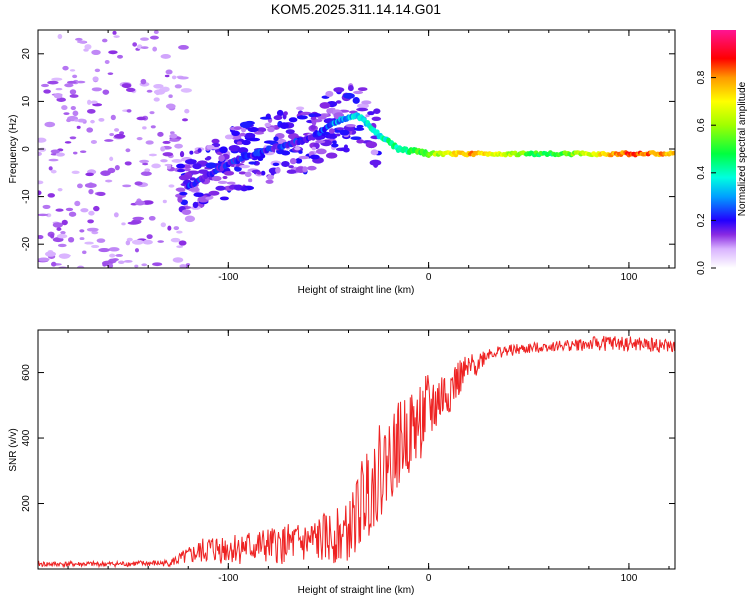 This screenshot has height=600, width=750. Describe the element at coordinates (706, 172) in the screenshot. I see `colorbar-ticks: 0.0 0.2 0.4 0.6 0.8` at that location.